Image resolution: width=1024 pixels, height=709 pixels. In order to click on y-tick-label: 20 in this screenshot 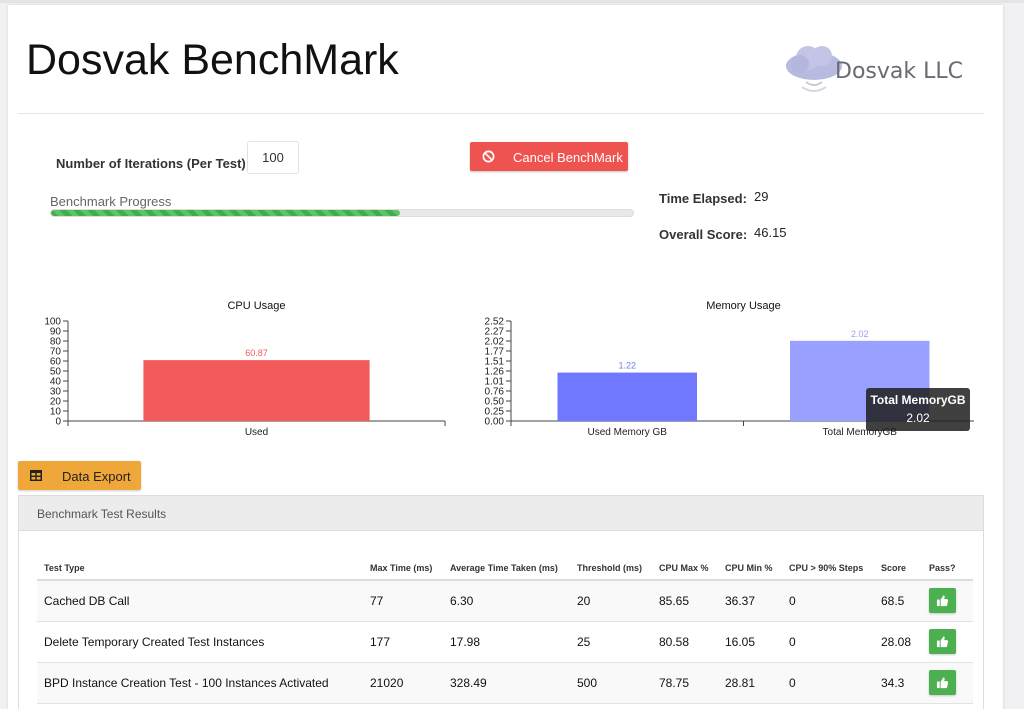, I will do `click(56, 402)`.